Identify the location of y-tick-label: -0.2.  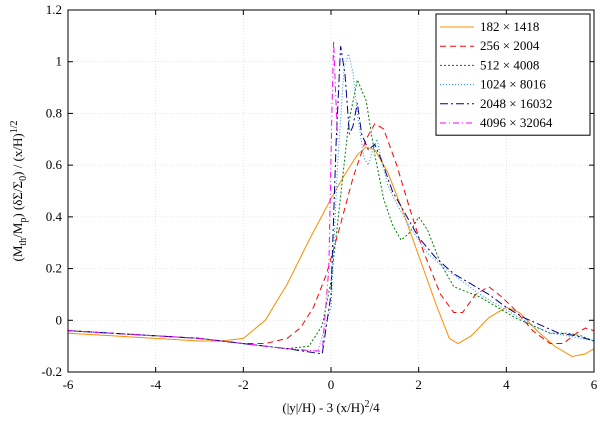
(51, 371).